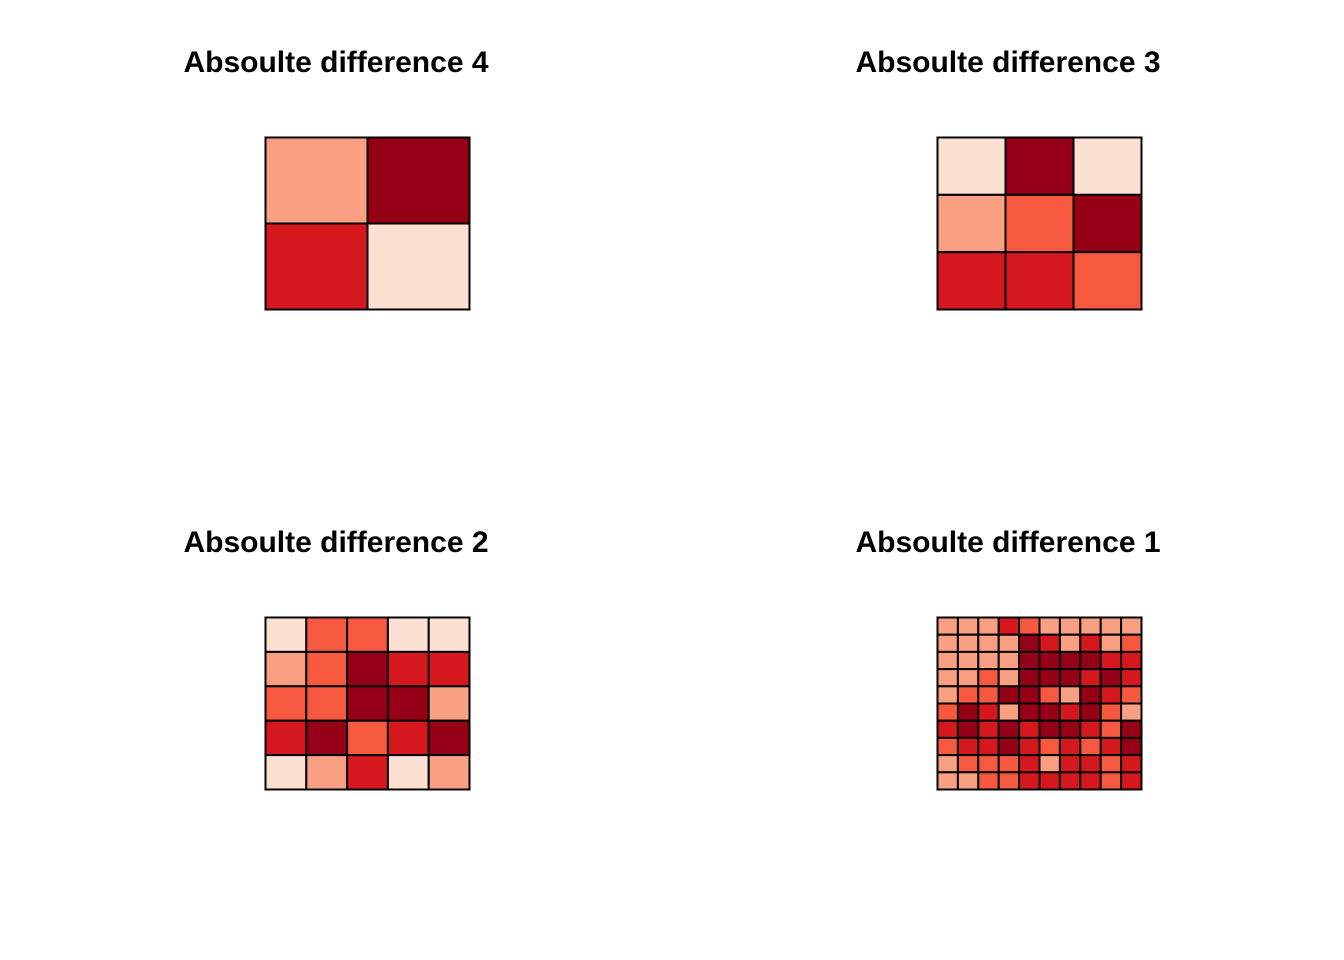 The image size is (1344, 960). I want to click on chart-title: Absoulte difference 1, so click(1008, 542).